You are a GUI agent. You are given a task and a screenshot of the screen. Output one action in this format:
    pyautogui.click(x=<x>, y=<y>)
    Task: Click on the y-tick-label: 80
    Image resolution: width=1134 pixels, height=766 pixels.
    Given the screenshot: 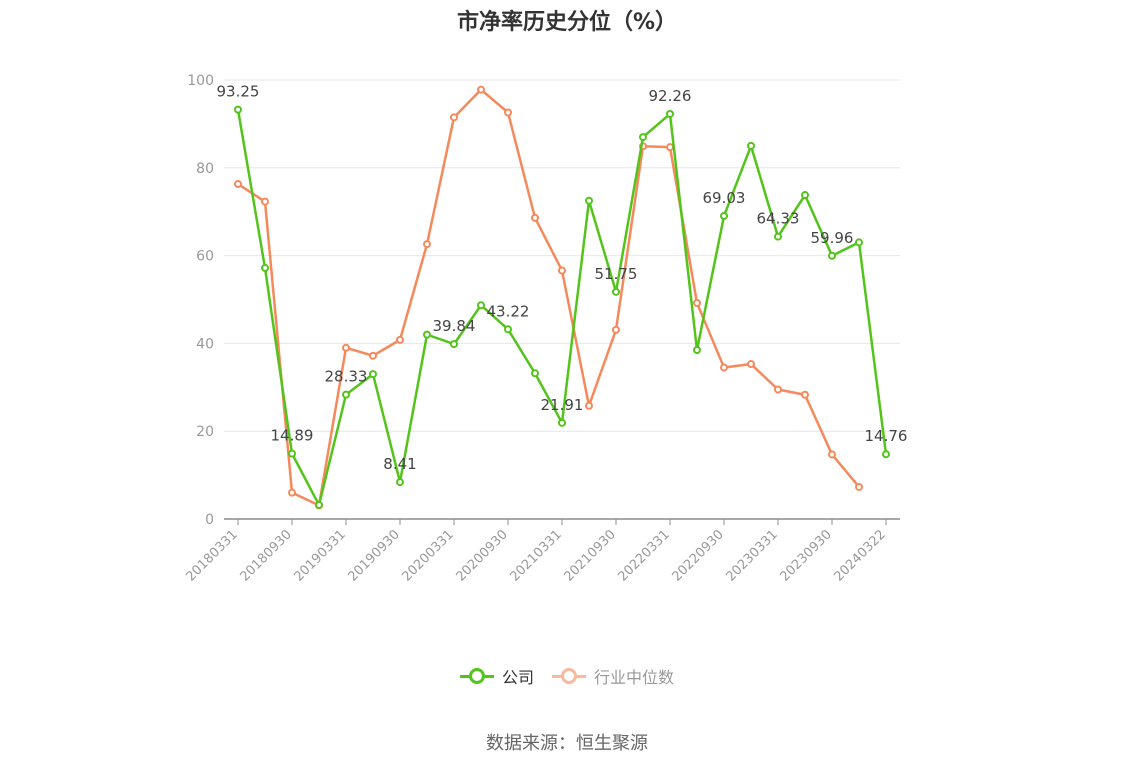 What is the action you would take?
    pyautogui.click(x=205, y=169)
    